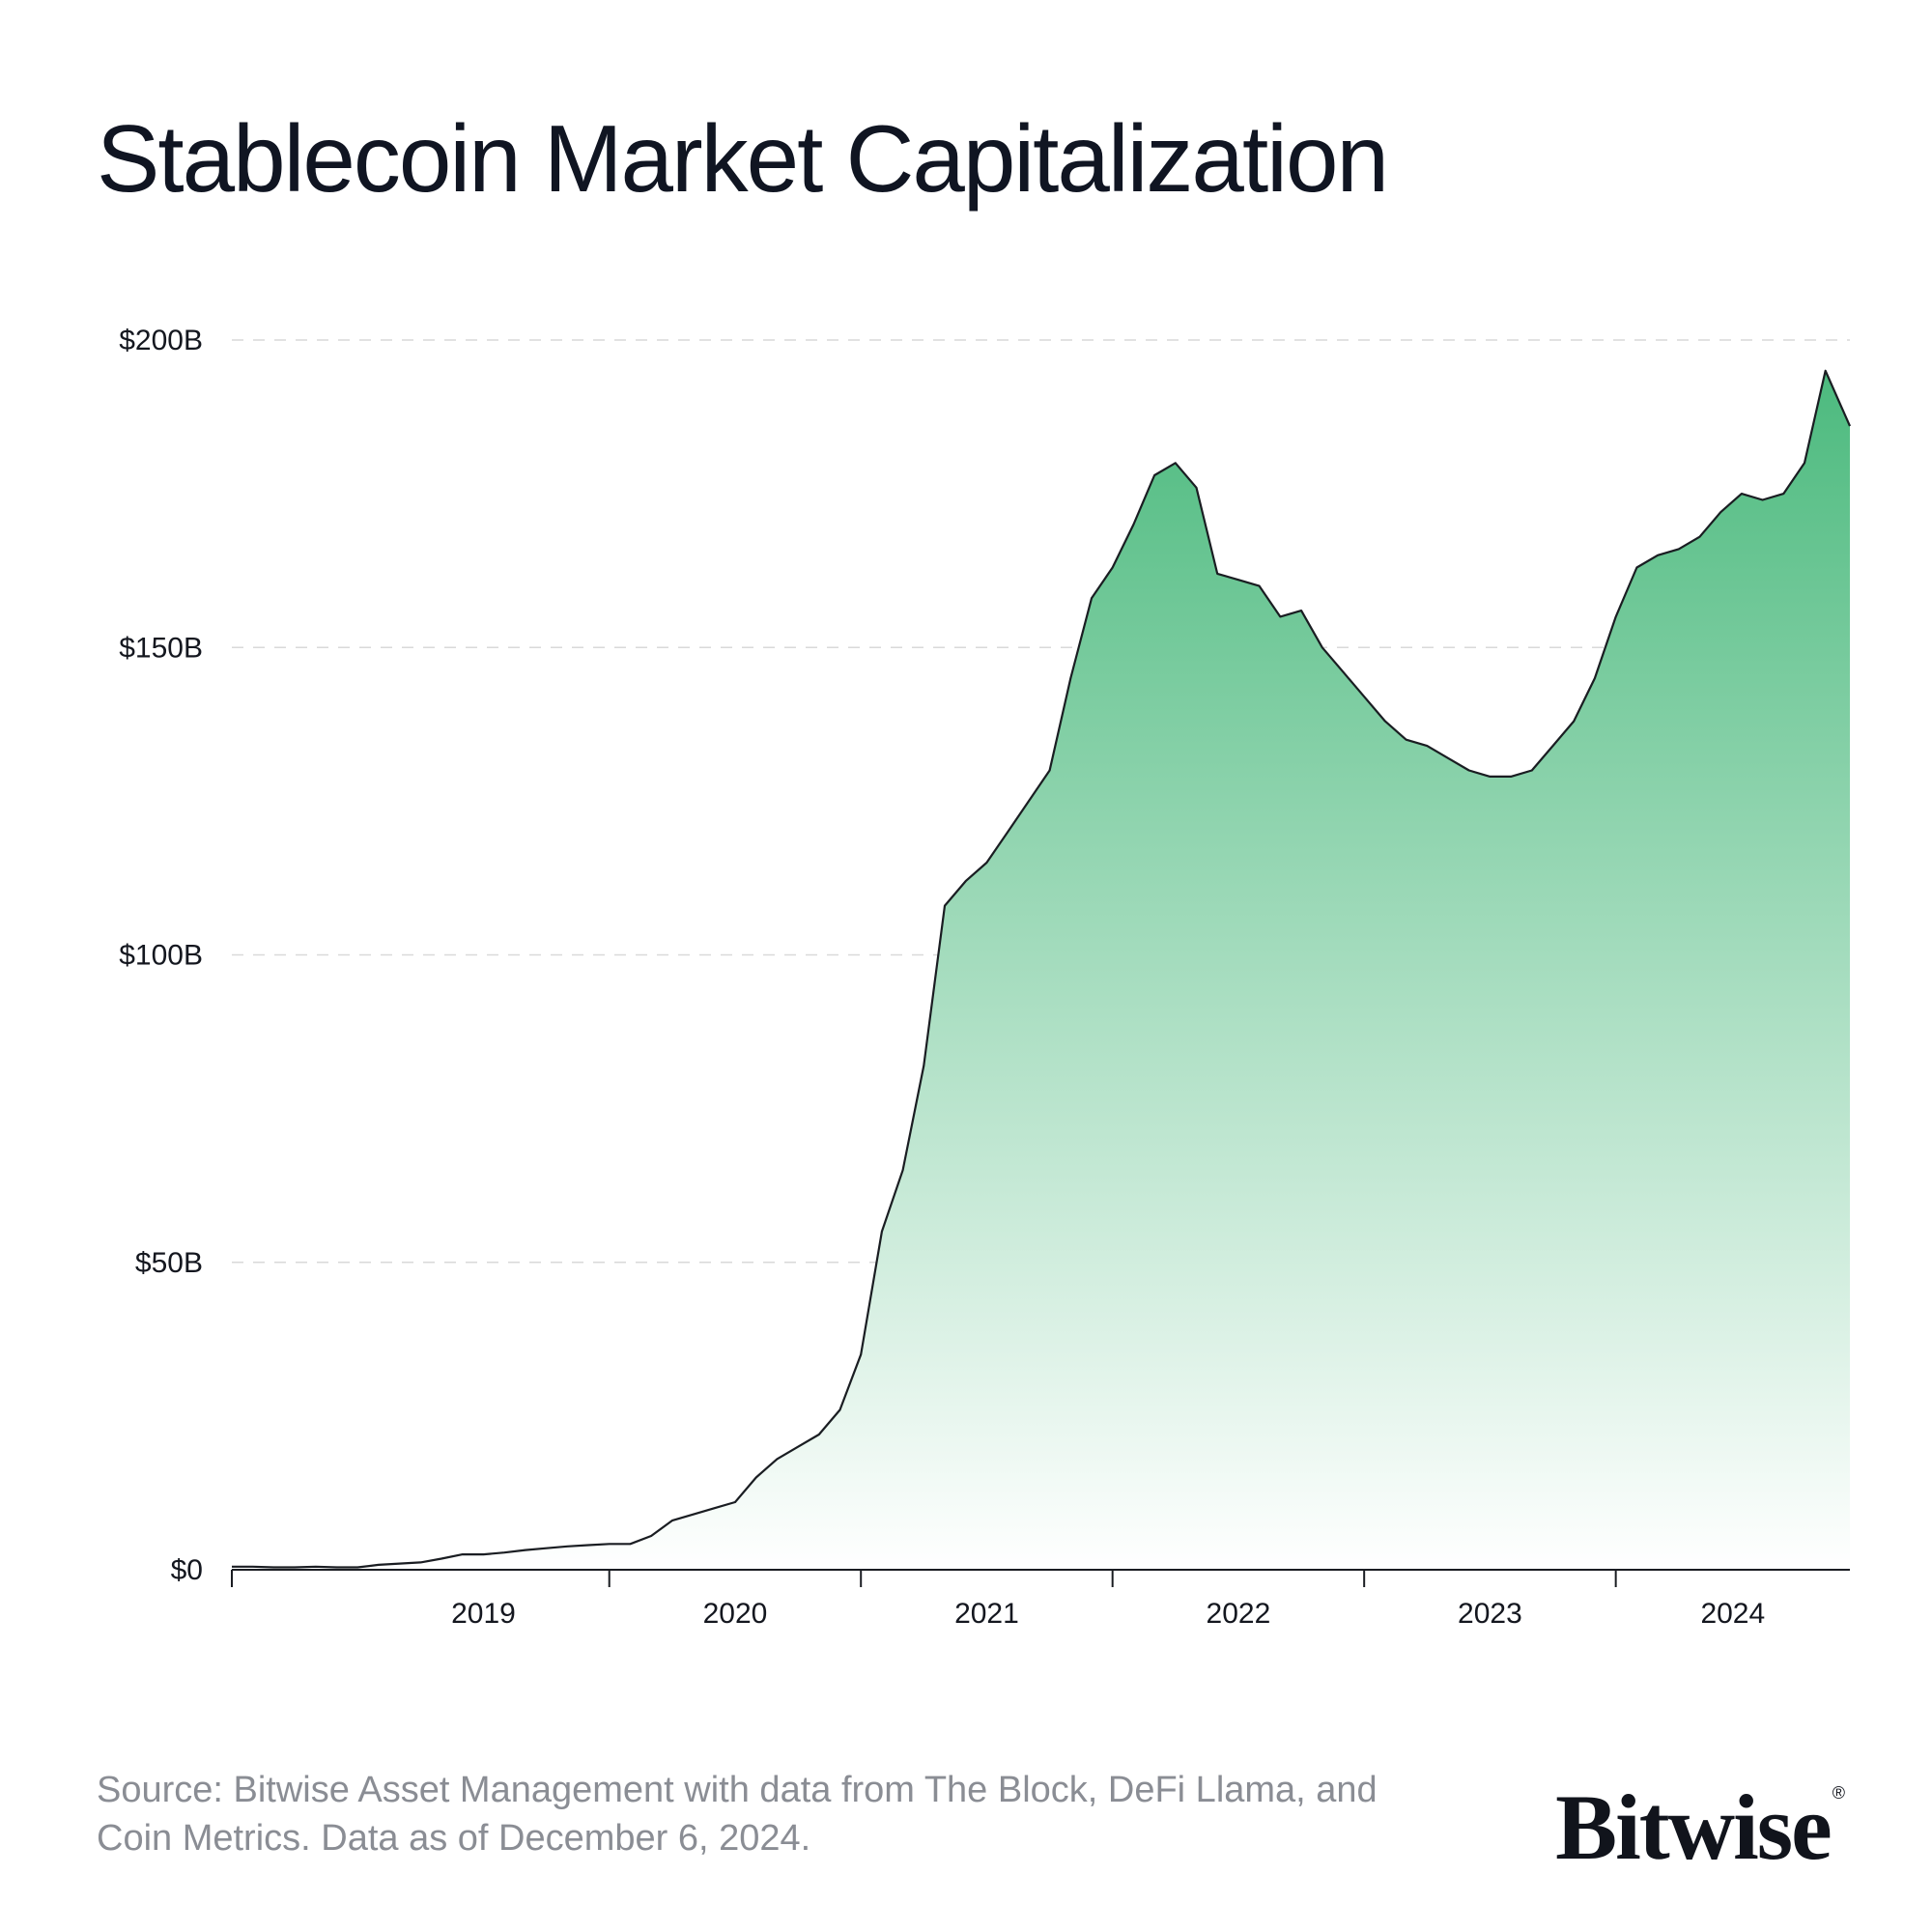  I want to click on y-tick-label: $100B, so click(161, 956).